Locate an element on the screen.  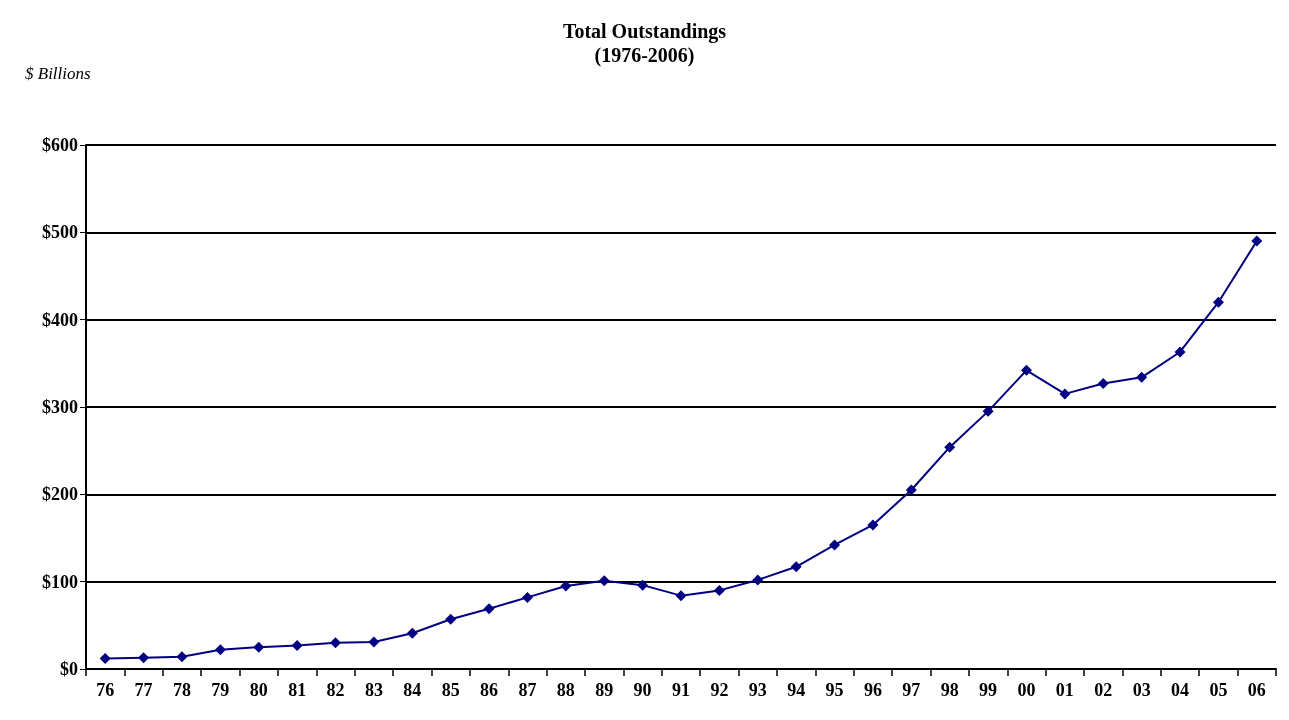
y-tick-label: $0 is located at coordinates (69, 669).